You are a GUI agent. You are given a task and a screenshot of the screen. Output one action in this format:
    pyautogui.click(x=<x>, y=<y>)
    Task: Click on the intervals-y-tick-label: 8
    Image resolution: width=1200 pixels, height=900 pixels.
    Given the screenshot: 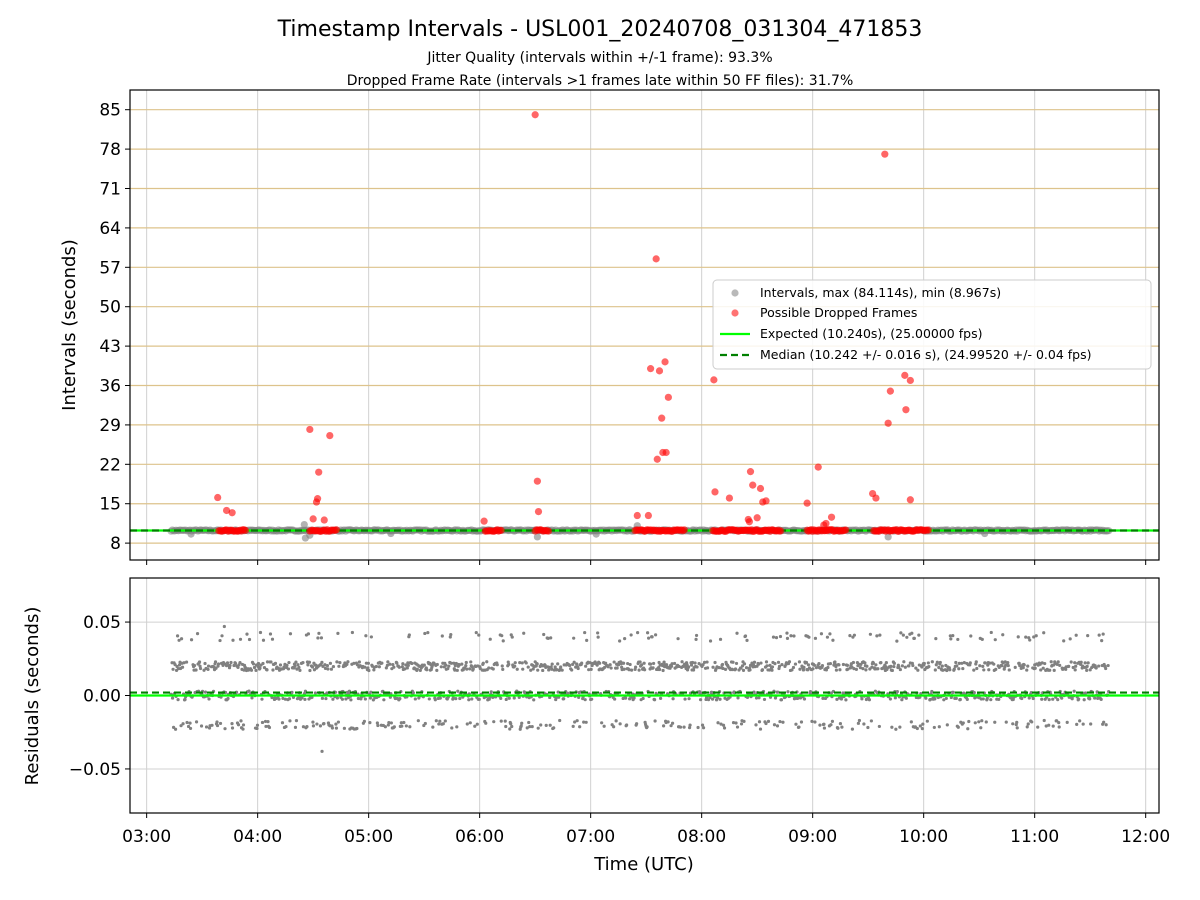 What is the action you would take?
    pyautogui.click(x=115, y=544)
    